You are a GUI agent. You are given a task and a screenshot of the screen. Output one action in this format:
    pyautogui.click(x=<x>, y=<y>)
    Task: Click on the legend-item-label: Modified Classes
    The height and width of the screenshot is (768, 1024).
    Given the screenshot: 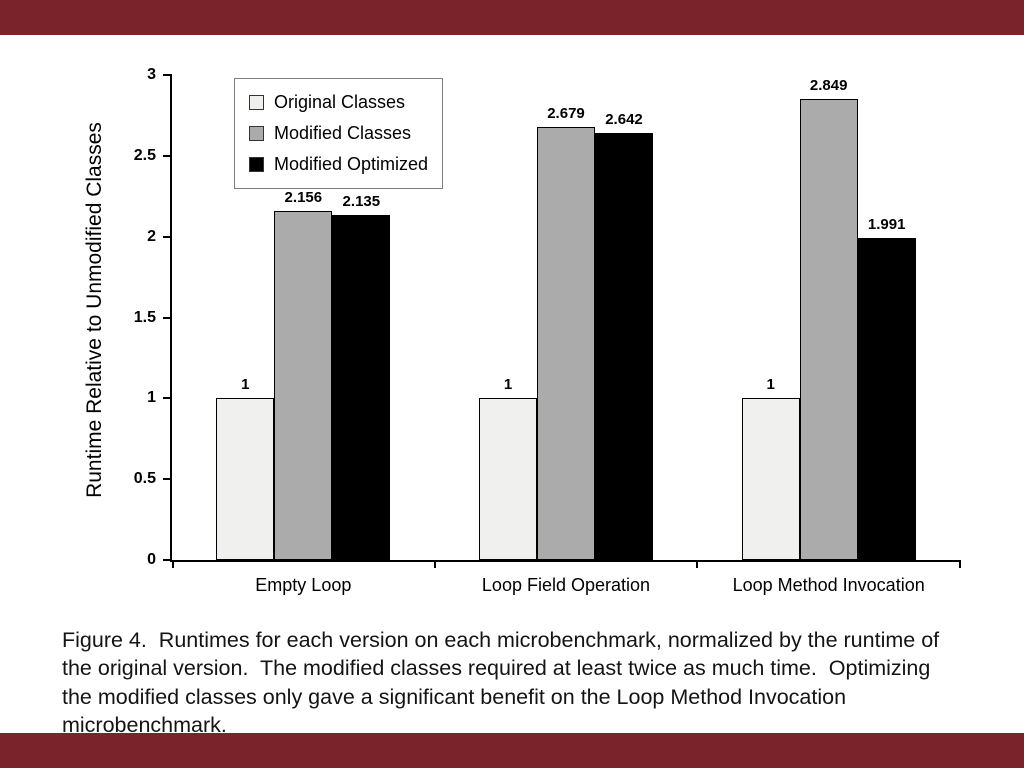 What is the action you would take?
    pyautogui.click(x=343, y=133)
    